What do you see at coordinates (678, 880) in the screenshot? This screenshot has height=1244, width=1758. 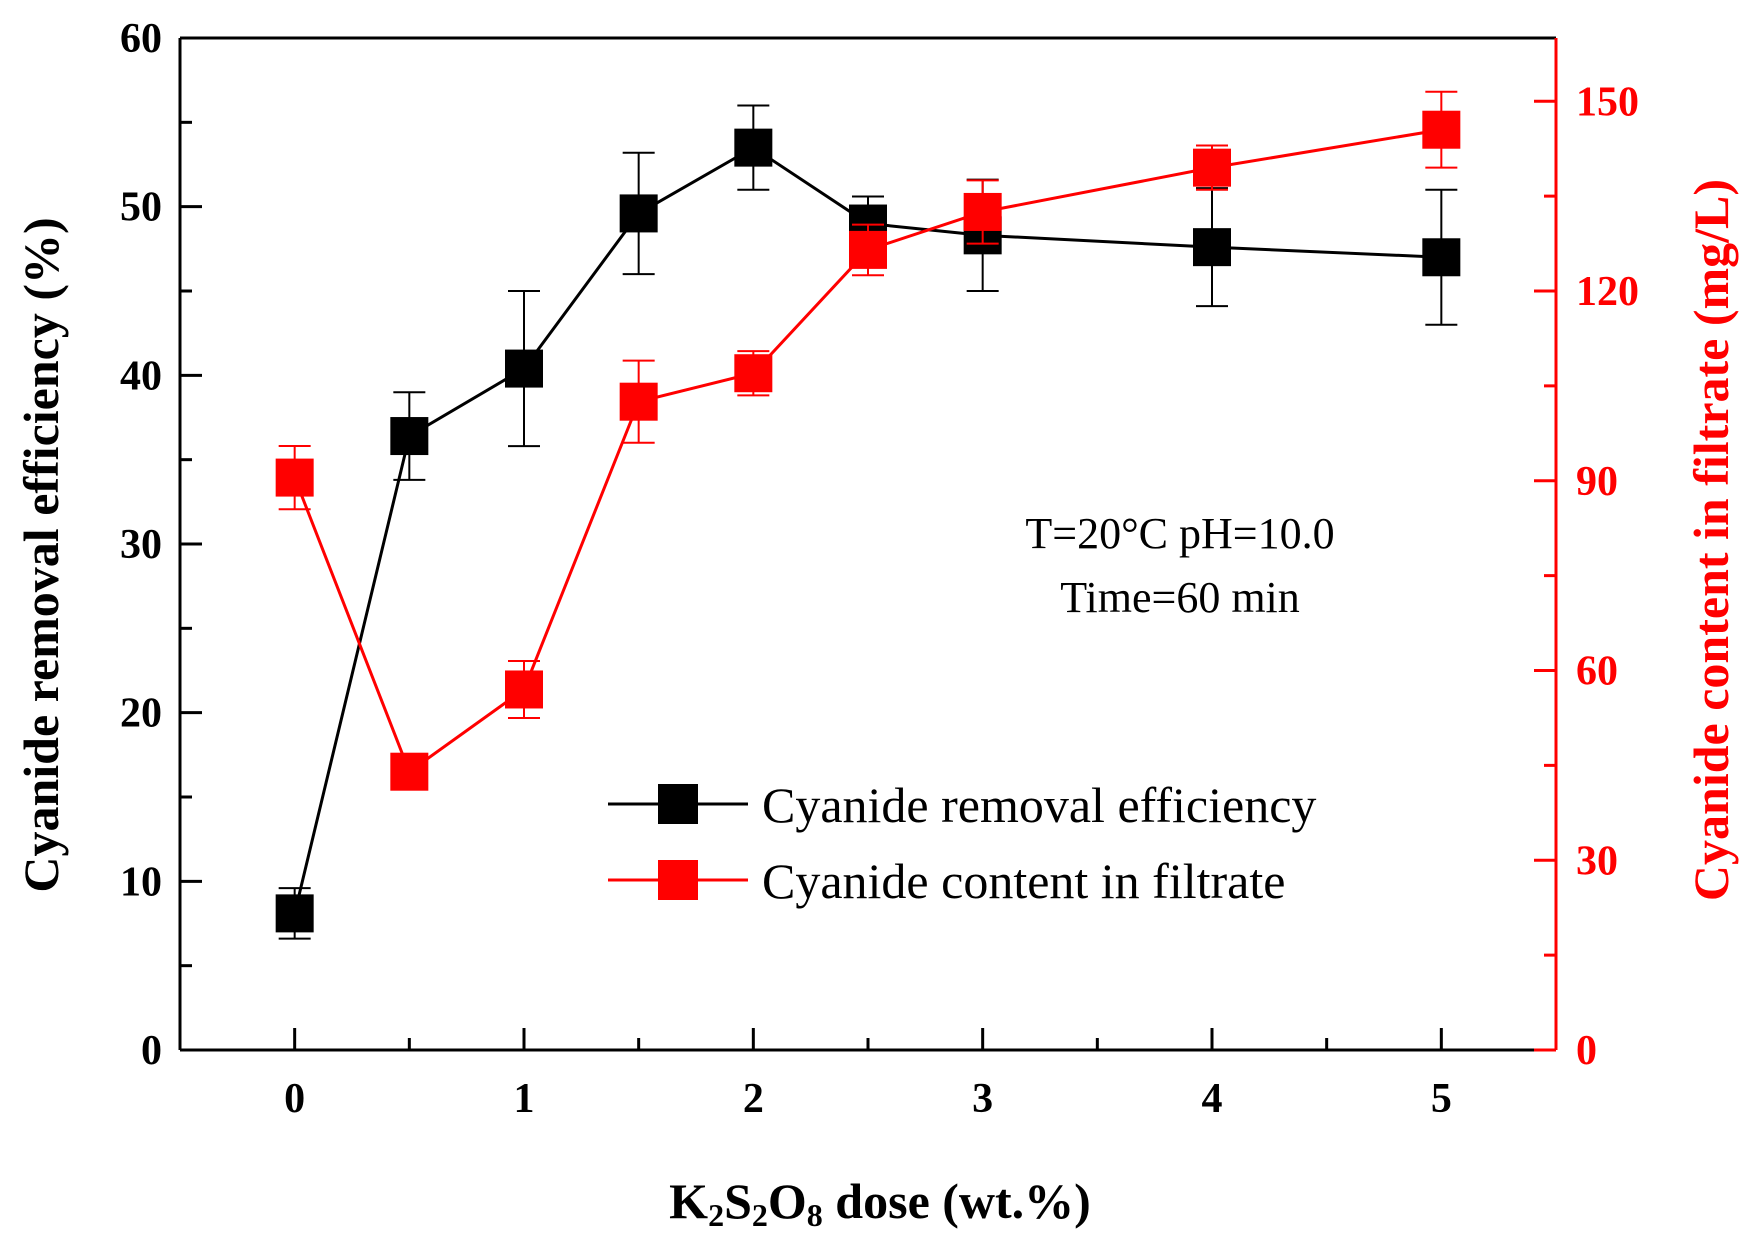 I see `legend-marker-content` at bounding box center [678, 880].